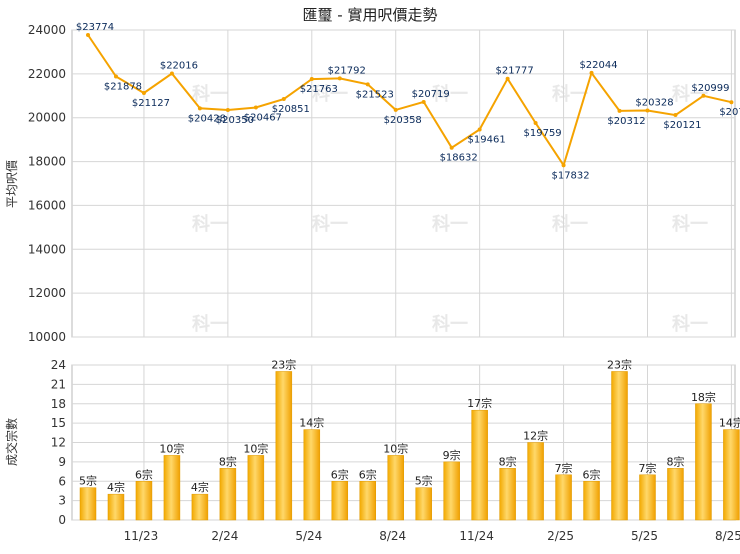 The height and width of the screenshot is (554, 740). What do you see at coordinates (729, 423) in the screenshot?
I see `volume-data-label: 14宗` at bounding box center [729, 423].